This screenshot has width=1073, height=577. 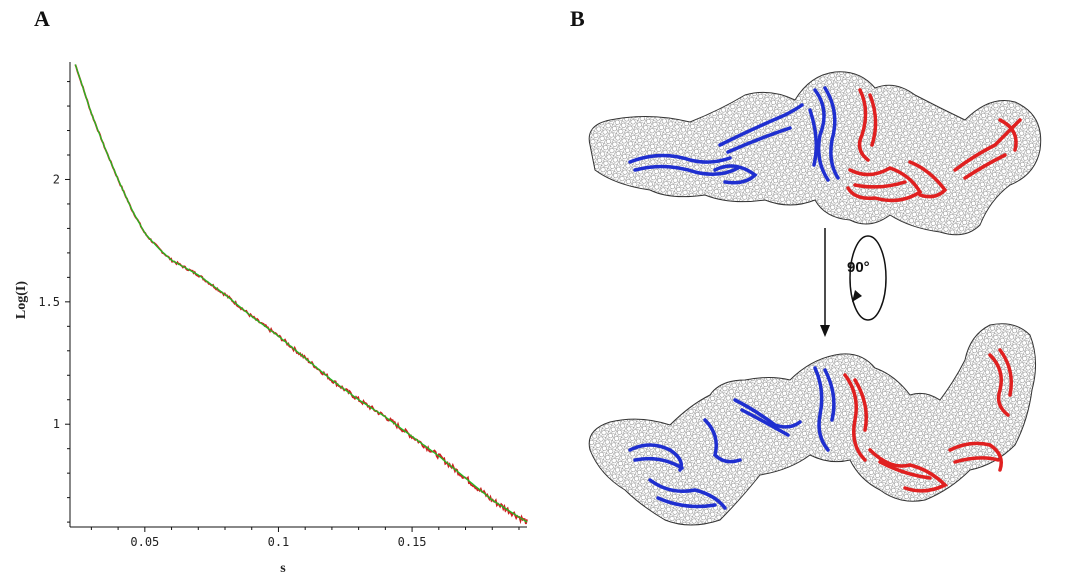 I want to click on x-tick-label: 0.15, so click(x=412, y=542).